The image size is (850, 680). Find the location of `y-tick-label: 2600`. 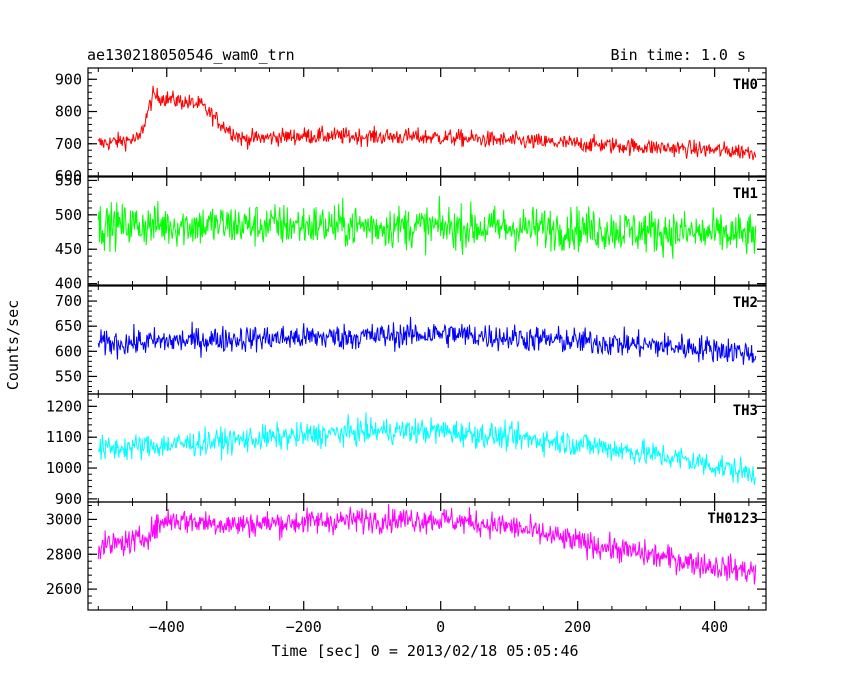

y-tick-label: 2600 is located at coordinates (64, 589).